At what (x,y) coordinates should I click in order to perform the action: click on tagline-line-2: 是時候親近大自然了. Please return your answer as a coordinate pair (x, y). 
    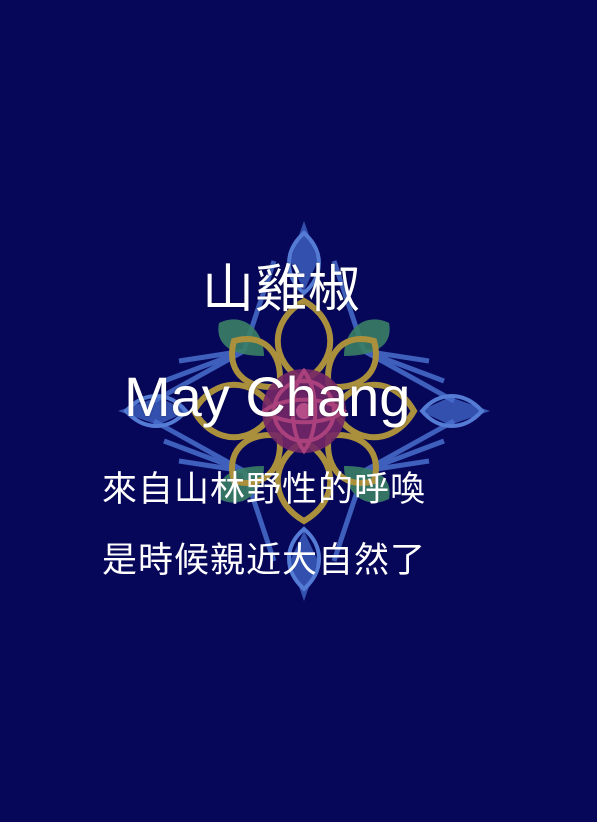
    Looking at the image, I should click on (264, 561).